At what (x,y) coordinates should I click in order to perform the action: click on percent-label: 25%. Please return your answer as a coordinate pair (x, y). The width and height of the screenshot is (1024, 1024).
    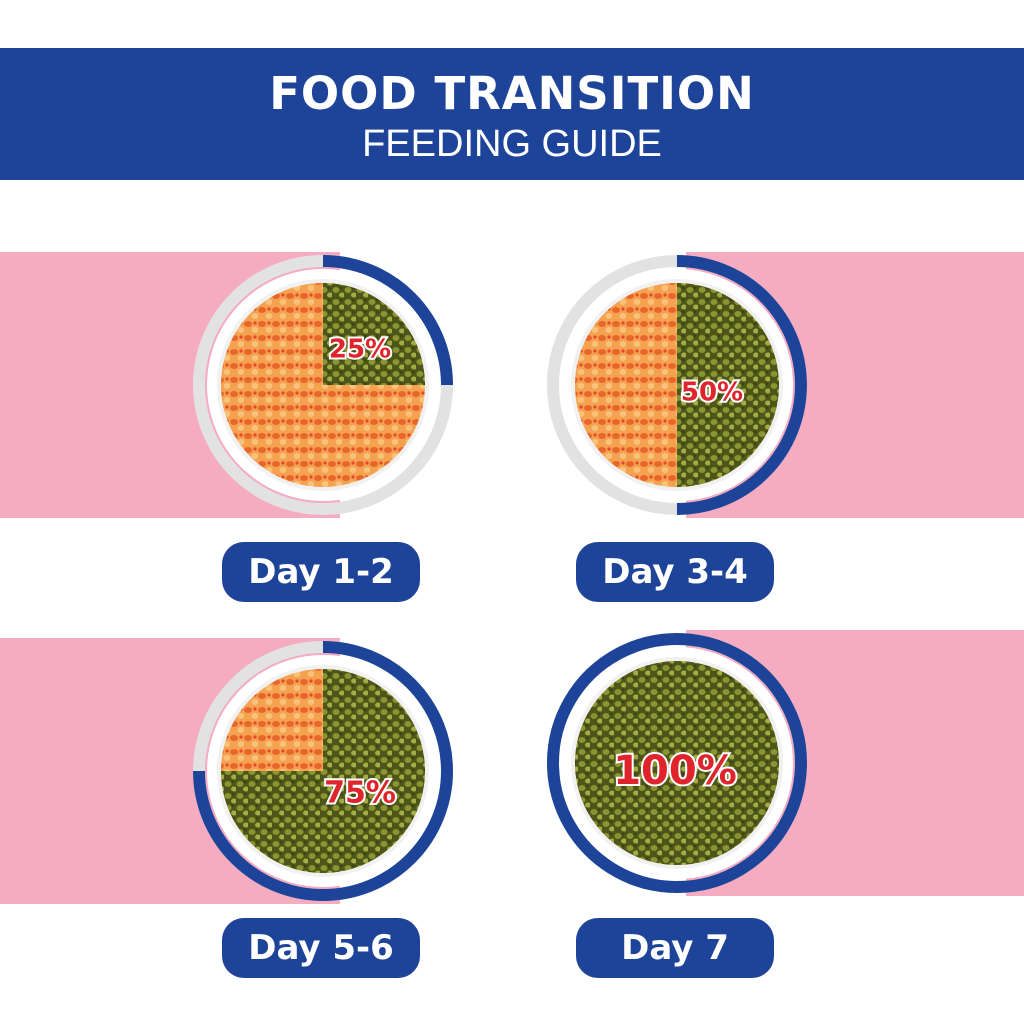
    Looking at the image, I should click on (360, 350).